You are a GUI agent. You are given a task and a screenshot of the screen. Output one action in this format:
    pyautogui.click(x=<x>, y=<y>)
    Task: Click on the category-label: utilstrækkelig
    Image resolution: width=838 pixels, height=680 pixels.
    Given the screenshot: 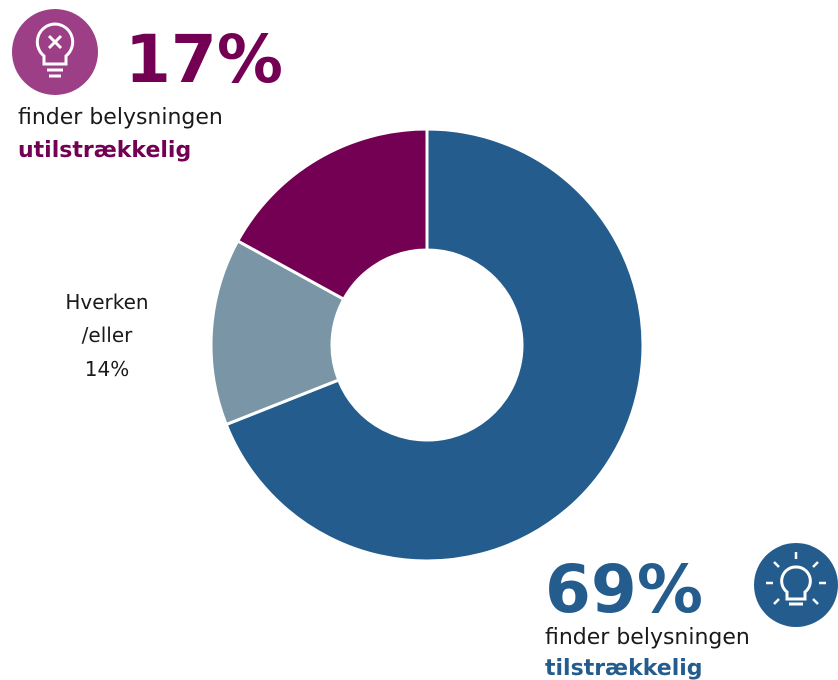 What is the action you would take?
    pyautogui.click(x=104, y=150)
    